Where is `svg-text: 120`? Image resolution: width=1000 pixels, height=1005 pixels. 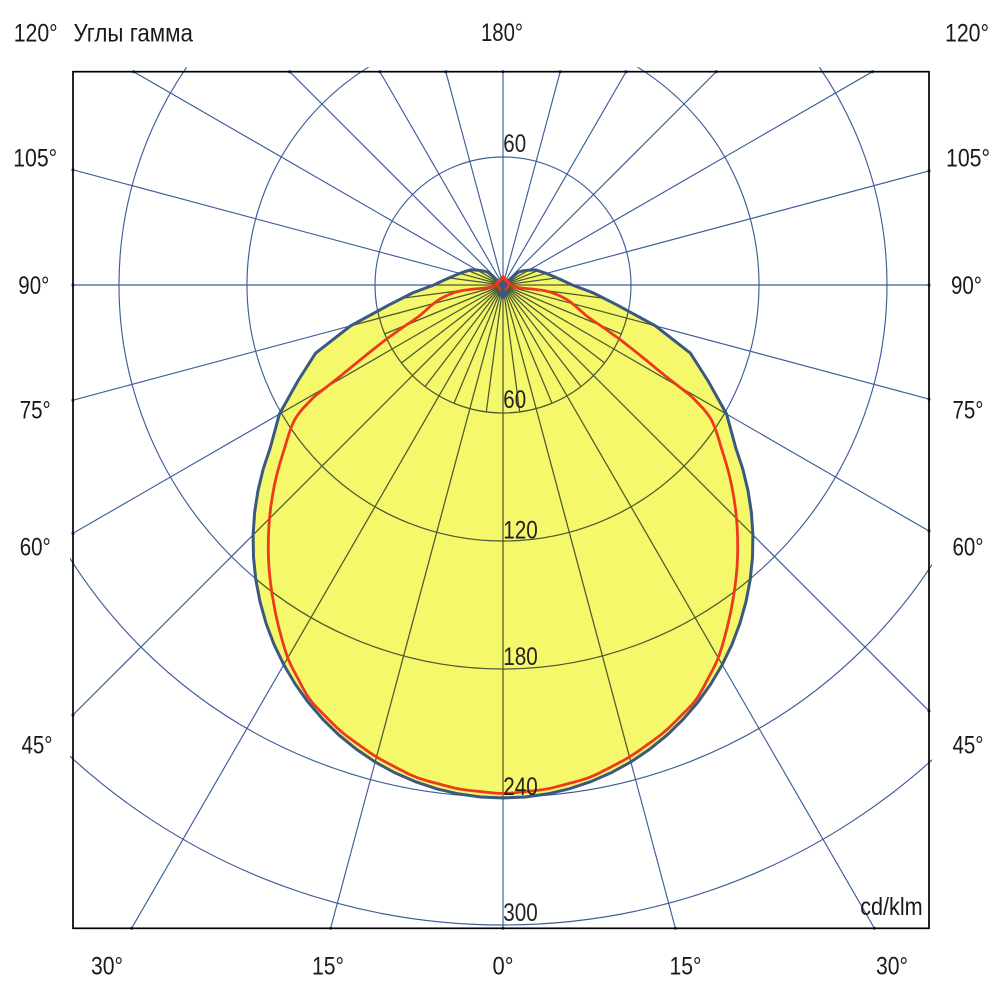 svg-text: 120 is located at coordinates (520, 531).